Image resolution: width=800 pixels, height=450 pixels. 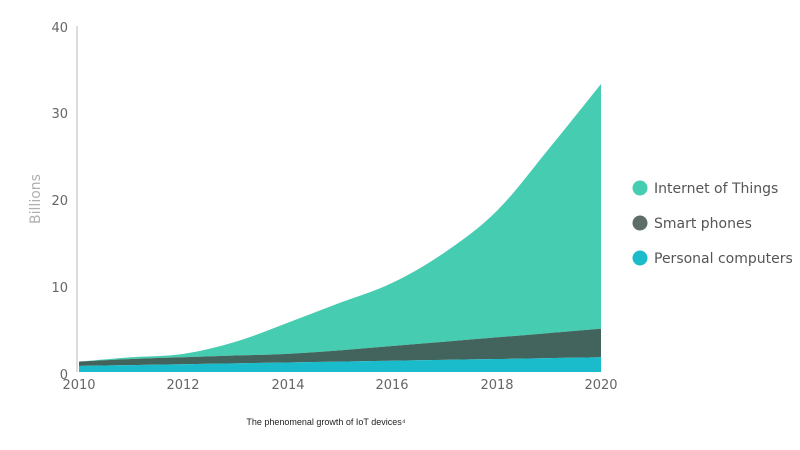 What do you see at coordinates (59, 288) in the screenshot?
I see `y-tick-label: 10` at bounding box center [59, 288].